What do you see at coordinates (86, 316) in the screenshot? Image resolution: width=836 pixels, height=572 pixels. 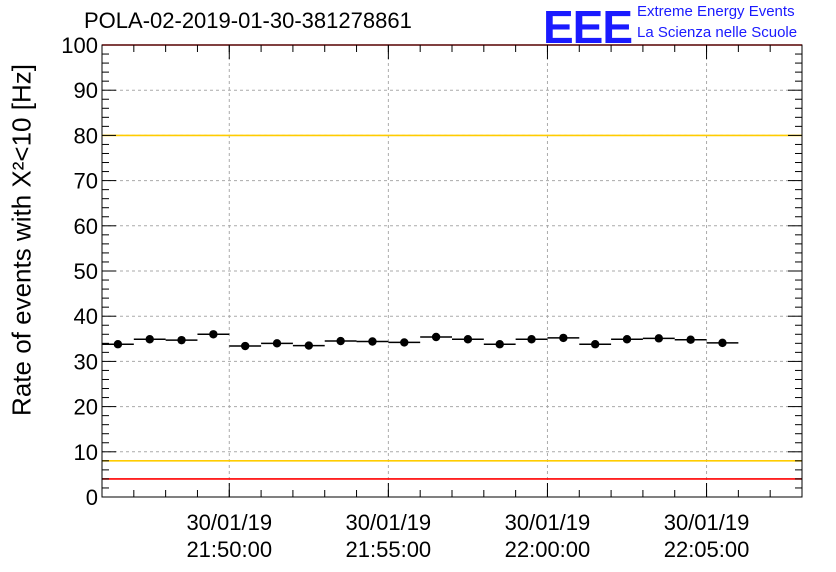 I see `y-tick-label: 40` at bounding box center [86, 316].